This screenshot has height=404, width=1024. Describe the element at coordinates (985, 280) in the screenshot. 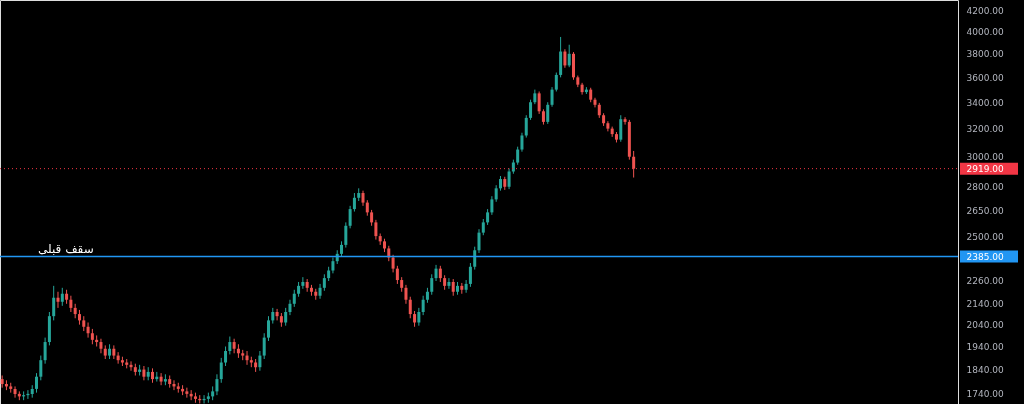

I see `y-tick-label: 2260.00` at that location.